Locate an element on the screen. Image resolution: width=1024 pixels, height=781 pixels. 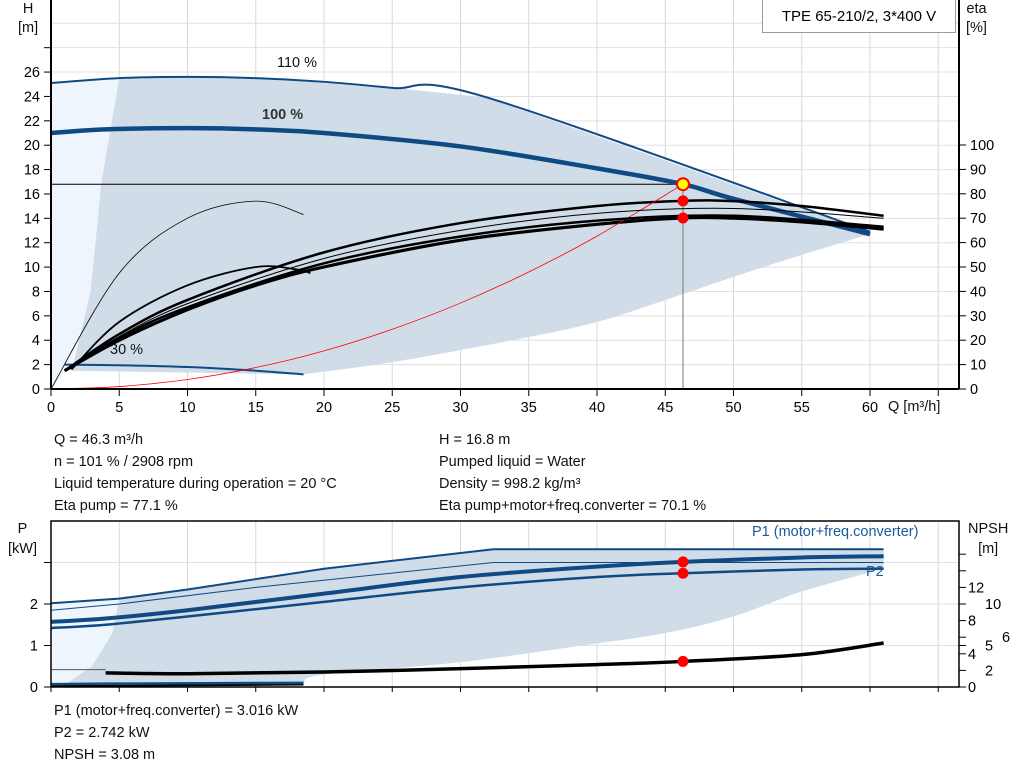
eta-pump-point is located at coordinates (683, 201).